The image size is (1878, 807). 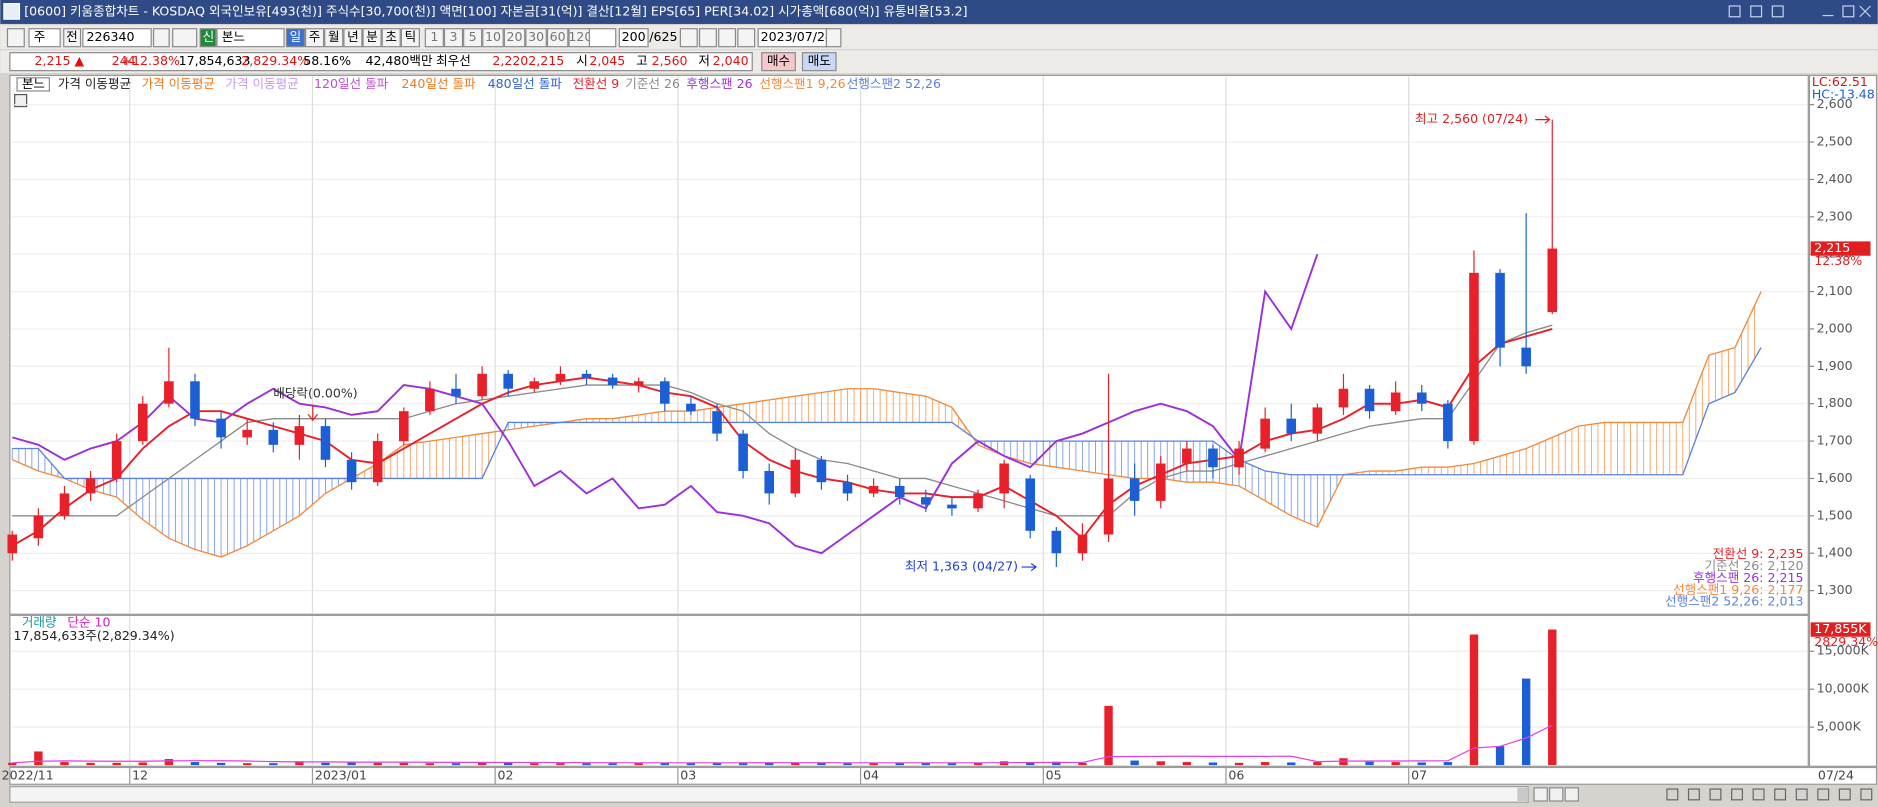 What do you see at coordinates (939, 12) in the screenshot?
I see `title-bar` at bounding box center [939, 12].